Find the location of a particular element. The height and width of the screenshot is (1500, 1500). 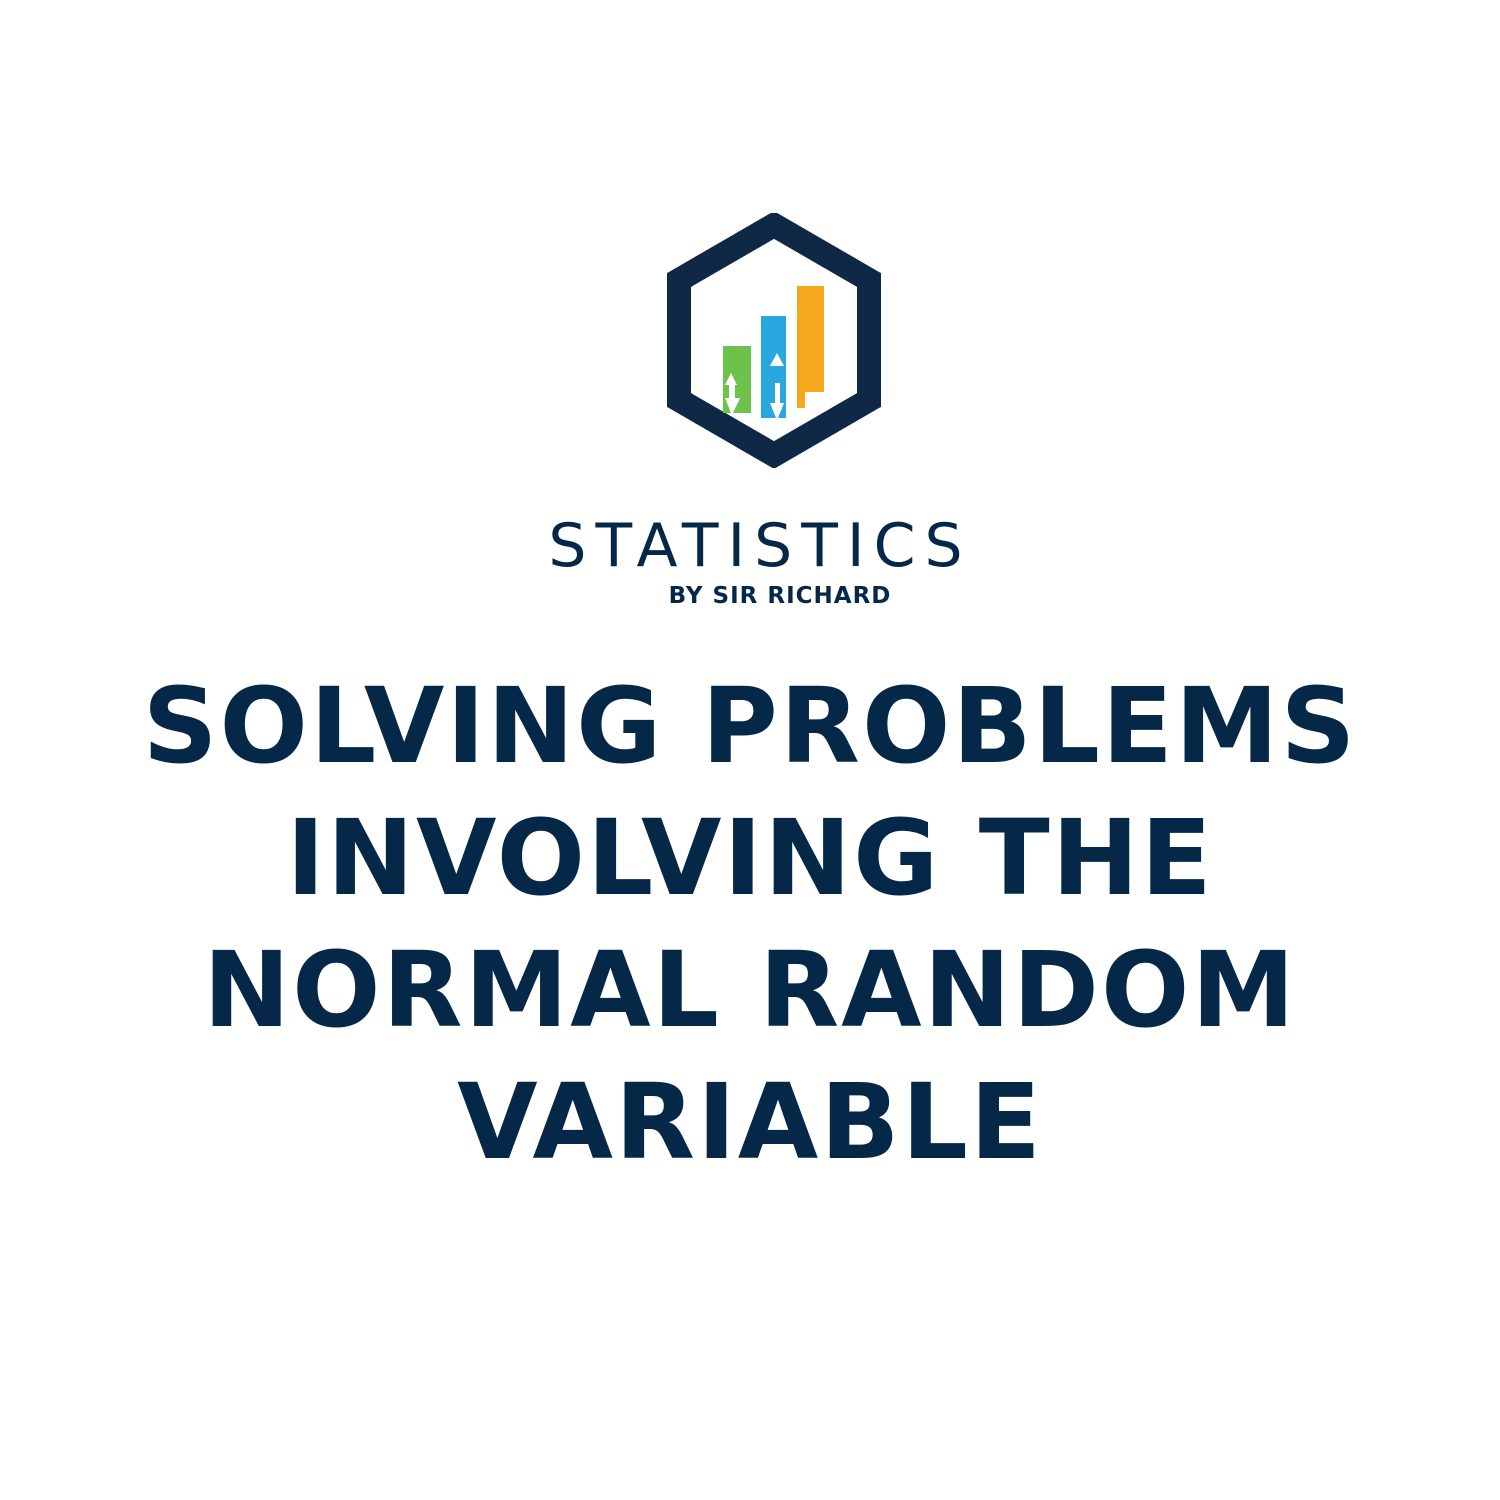

statistics-logo-icon is located at coordinates (774, 340).